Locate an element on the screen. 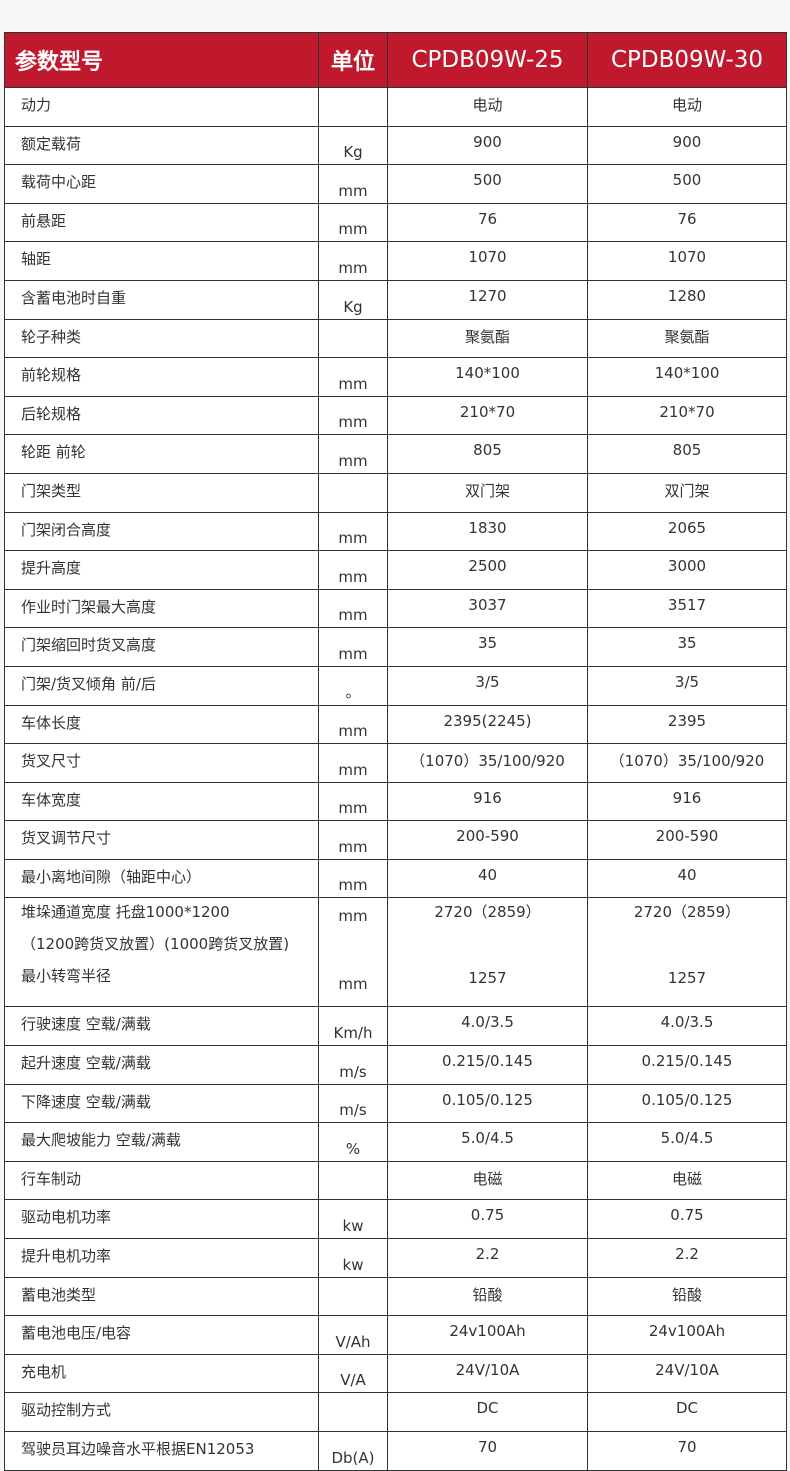 The width and height of the screenshot is (790, 1471). table-row: 动力 电动 电动 is located at coordinates (395, 107).